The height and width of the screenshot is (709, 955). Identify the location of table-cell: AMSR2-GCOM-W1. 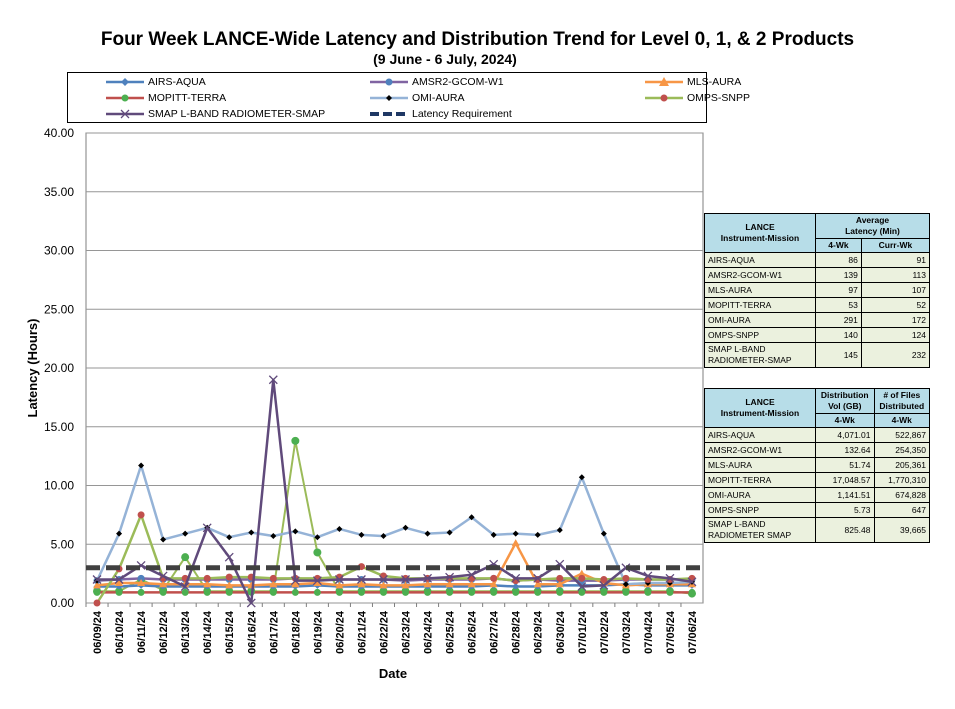
(760, 275).